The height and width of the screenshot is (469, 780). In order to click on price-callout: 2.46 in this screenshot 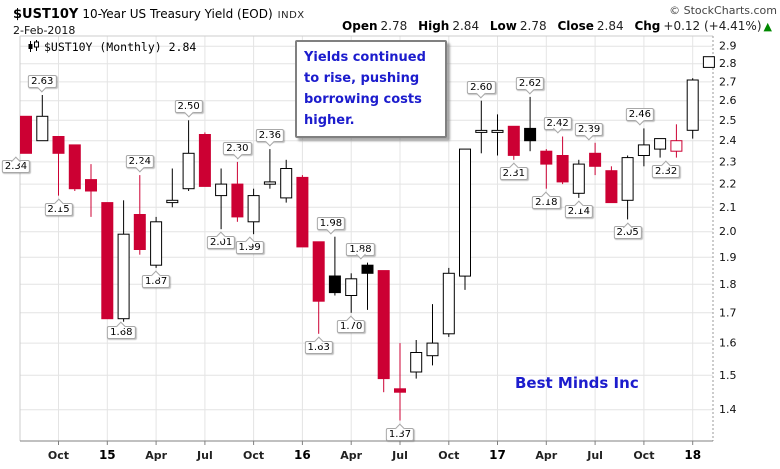, I will do `click(640, 117)`.